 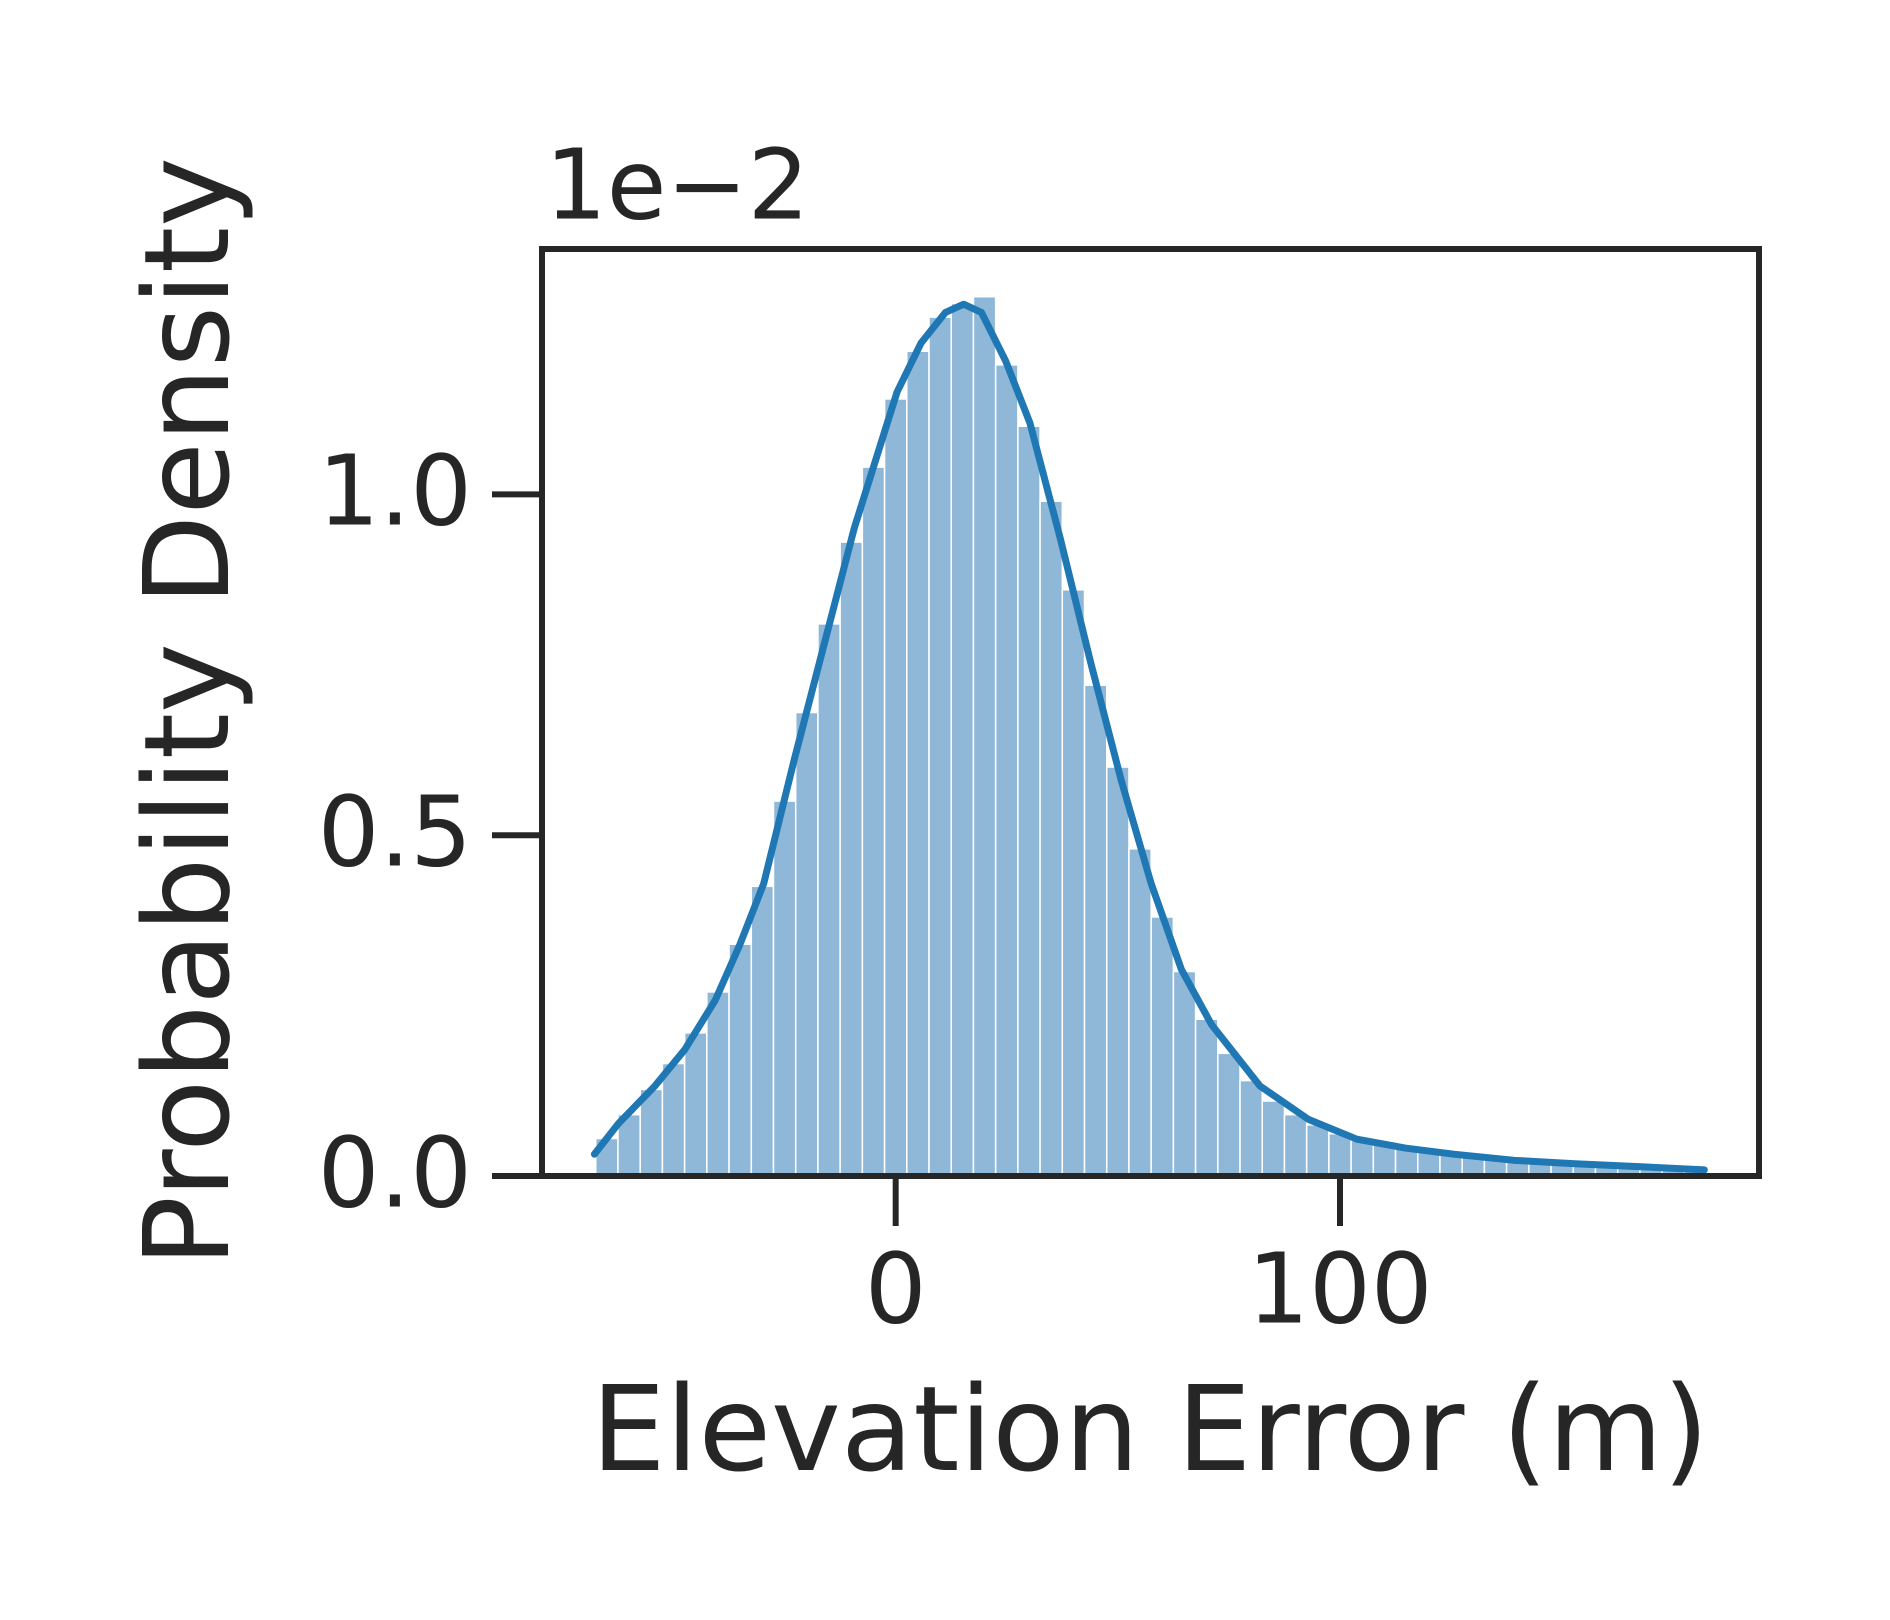 I want to click on y-tick-label: 0.0, so click(x=395, y=1172).